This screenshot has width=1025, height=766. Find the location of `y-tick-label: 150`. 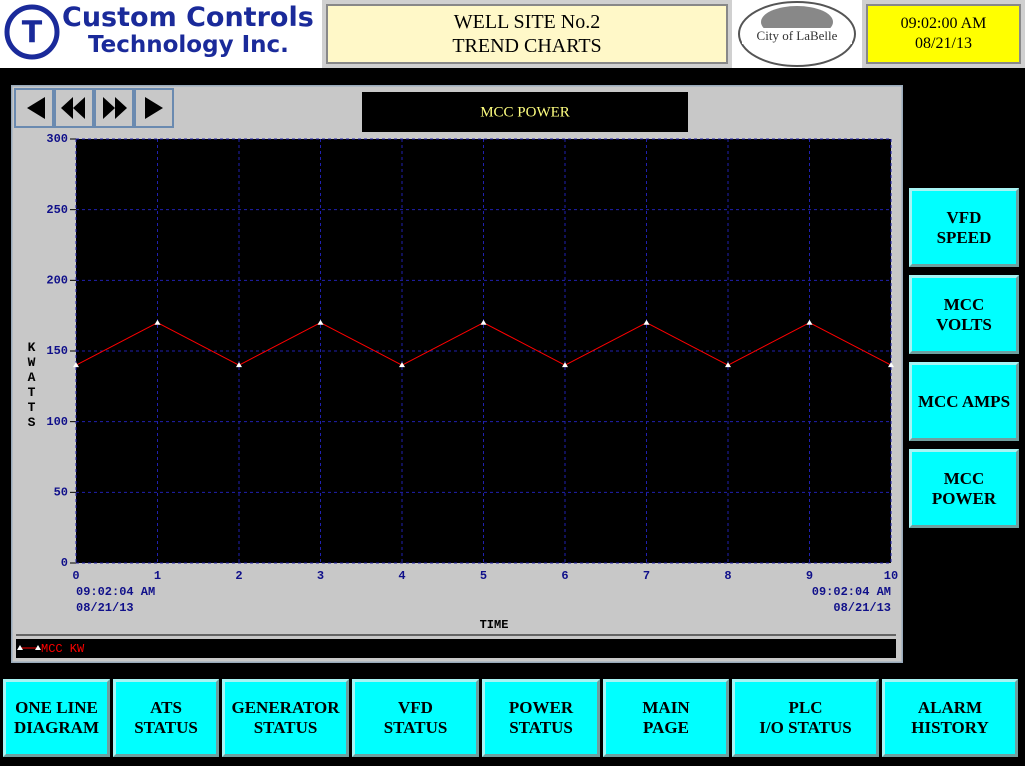

y-tick-label: 150 is located at coordinates (57, 351).